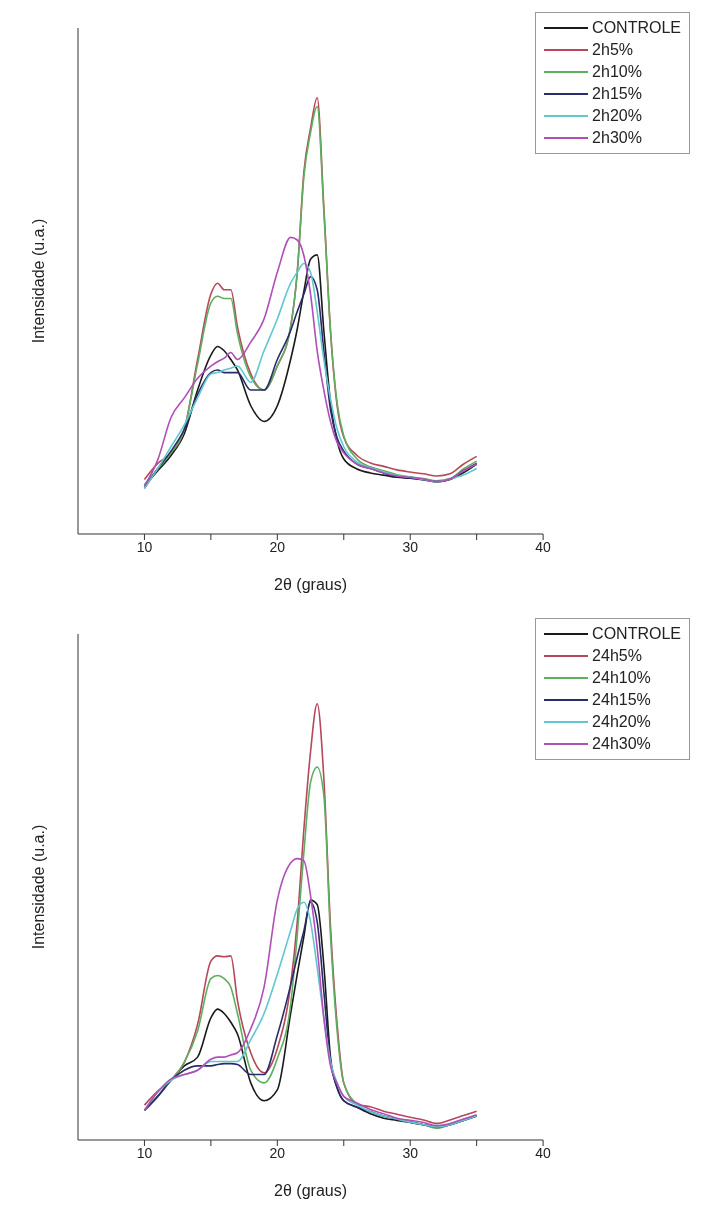  I want to click on legend-label: 24h15%, so click(621, 700).